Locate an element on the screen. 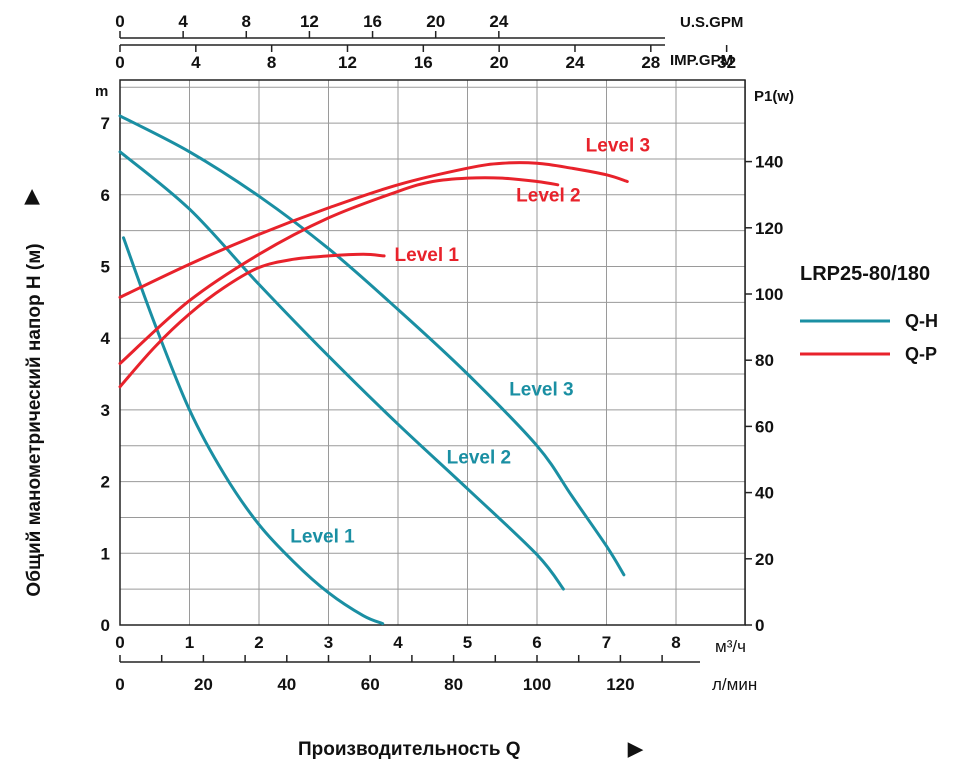 This screenshot has height=772, width=970. us-gpm-tick-label: 16 is located at coordinates (372, 21).